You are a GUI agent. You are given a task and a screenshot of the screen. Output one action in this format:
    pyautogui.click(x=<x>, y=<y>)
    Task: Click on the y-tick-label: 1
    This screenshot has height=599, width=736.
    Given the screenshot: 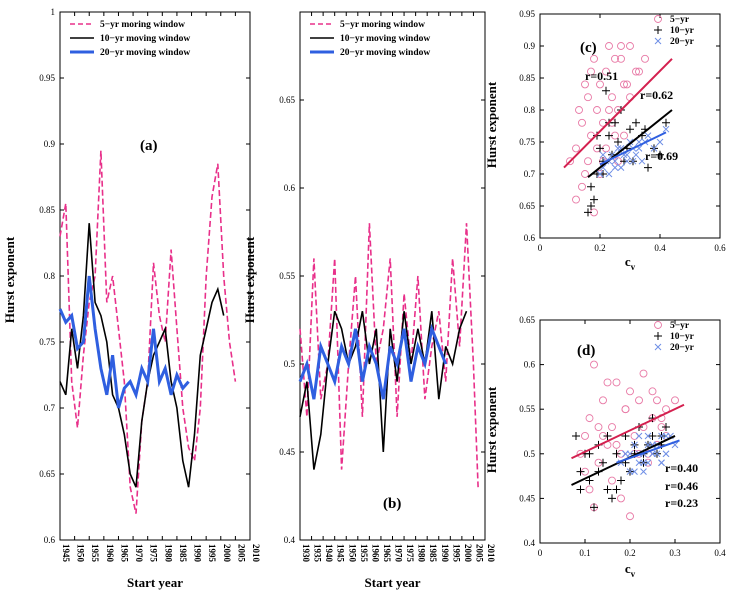 What is the action you would take?
    pyautogui.click(x=53, y=12)
    